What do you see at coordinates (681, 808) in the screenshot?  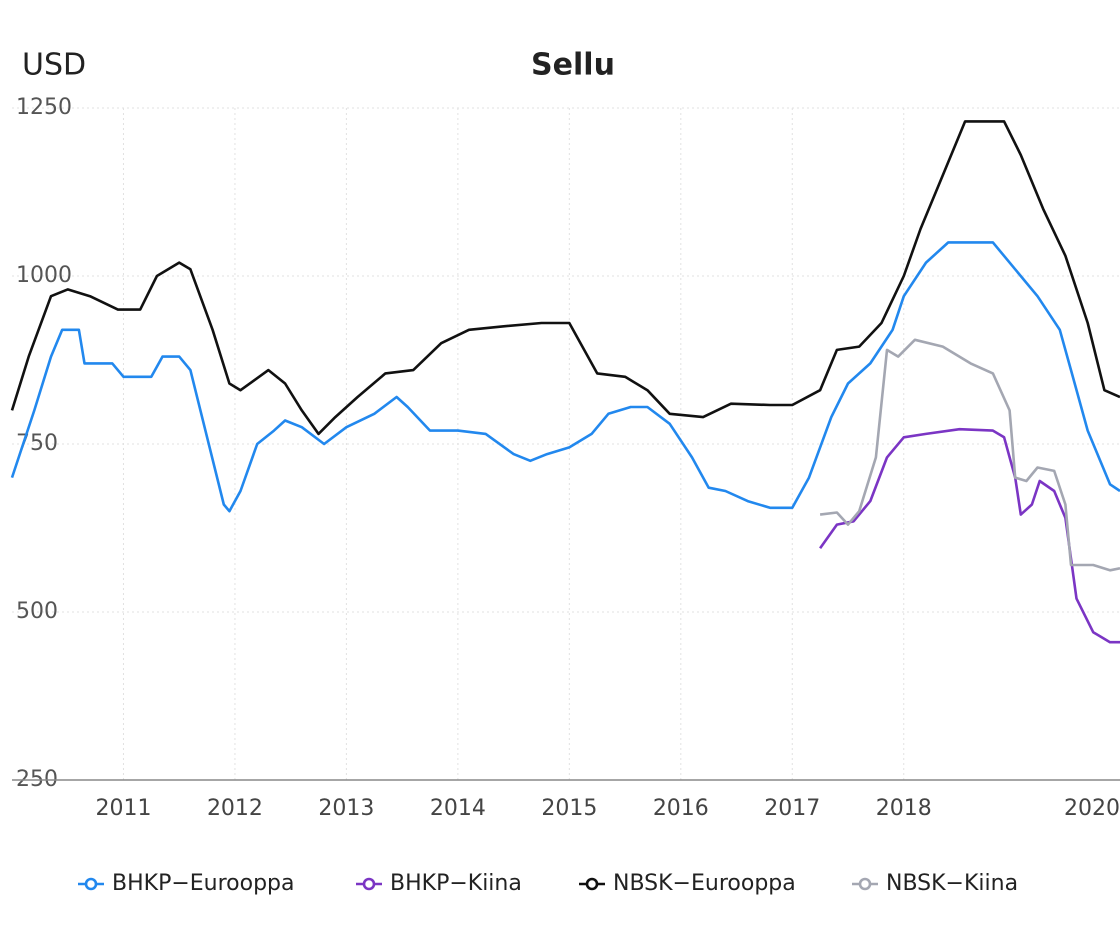 I see `x-tick-label: 2016` at bounding box center [681, 808].